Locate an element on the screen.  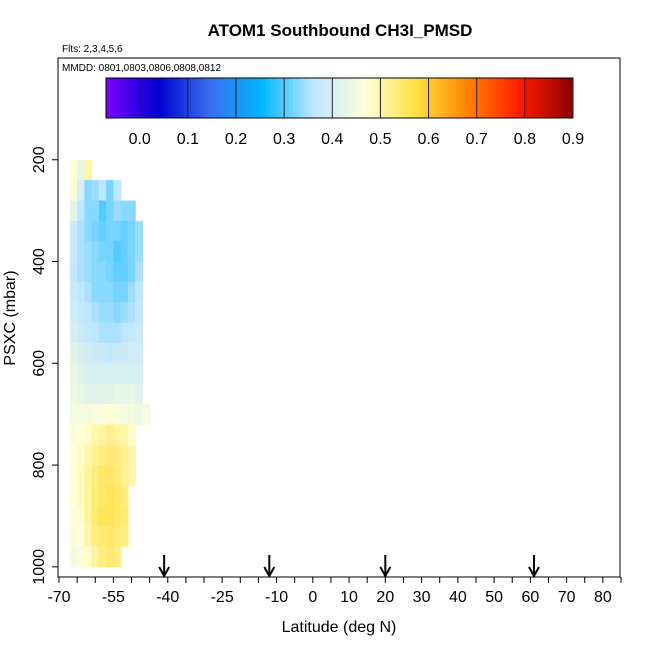
x-axis: -70 -55 -40 -25 -10 0 10 20 30 40 50 60 70 80 is located at coordinates (334, 591).